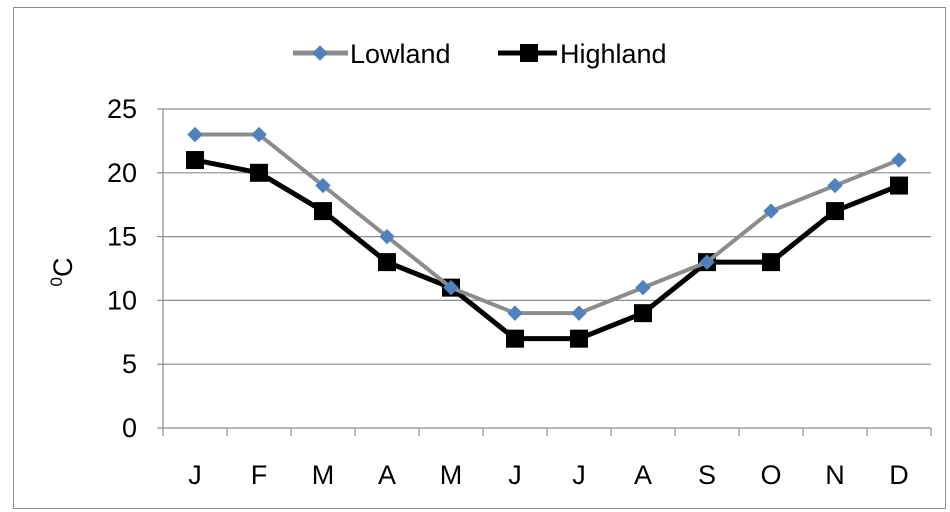 The width and height of the screenshot is (950, 512). I want to click on y-axis-title-unit: C, so click(63, 268).